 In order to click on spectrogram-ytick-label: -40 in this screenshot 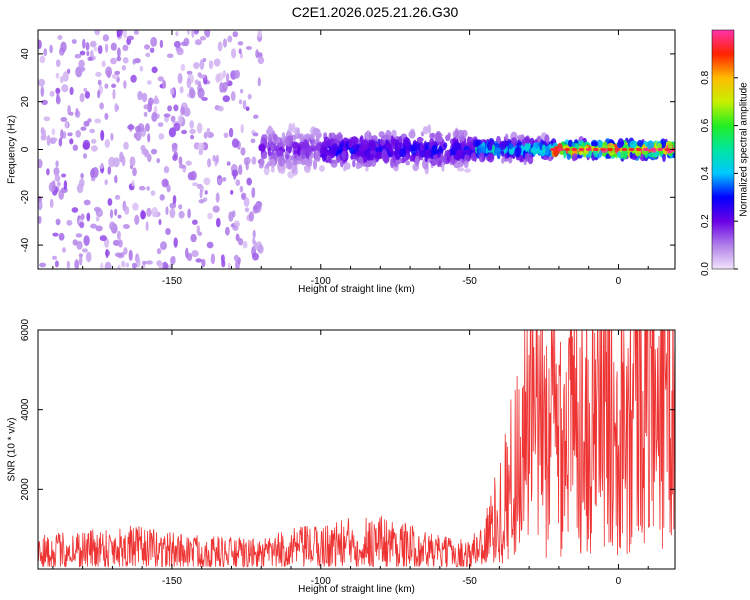, I will do `click(25, 244)`.